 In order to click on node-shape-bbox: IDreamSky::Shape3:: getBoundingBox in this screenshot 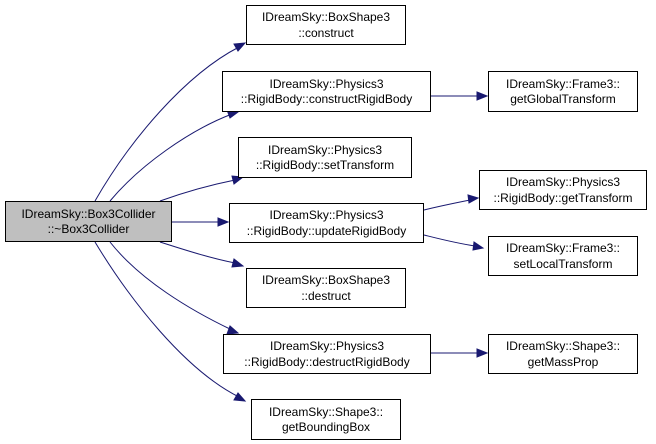, I will do `click(326, 419)`.